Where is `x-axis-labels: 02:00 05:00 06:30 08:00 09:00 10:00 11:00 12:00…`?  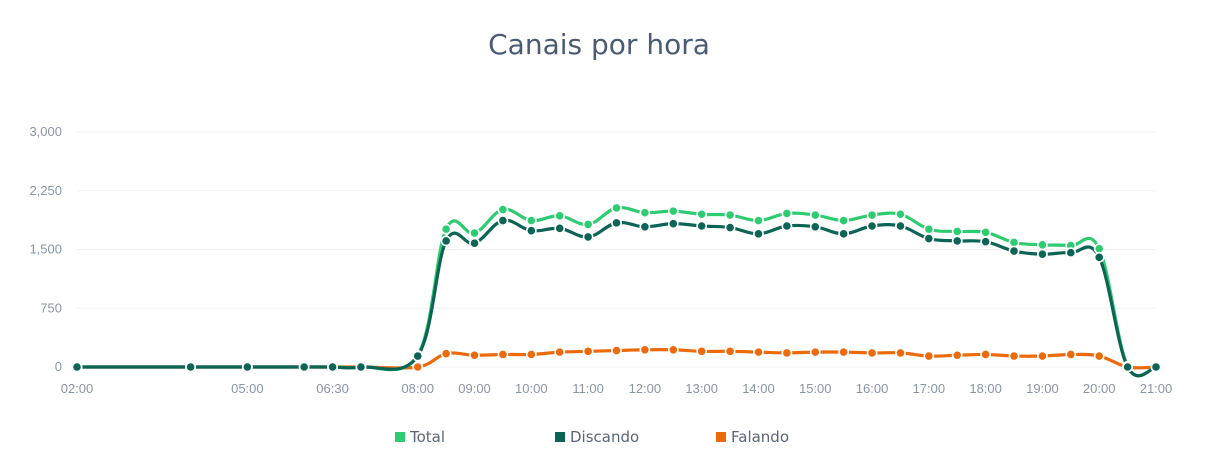 x-axis-labels: 02:00 05:00 06:30 08:00 09:00 10:00 11:00 12:00… is located at coordinates (617, 388).